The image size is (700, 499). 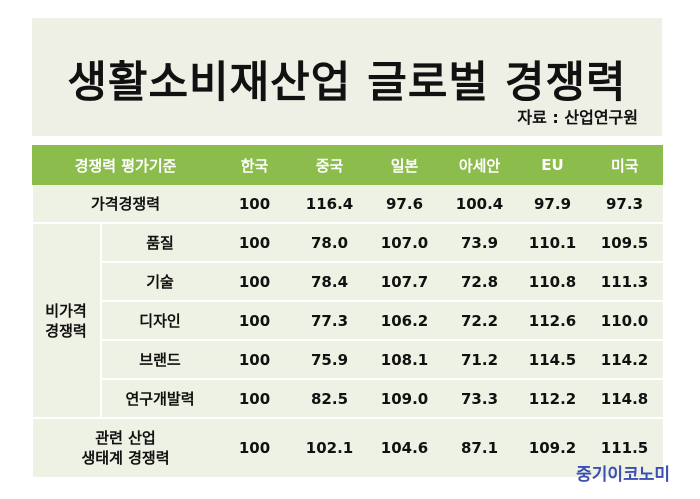 What do you see at coordinates (159, 282) in the screenshot?
I see `row-label: 기술` at bounding box center [159, 282].